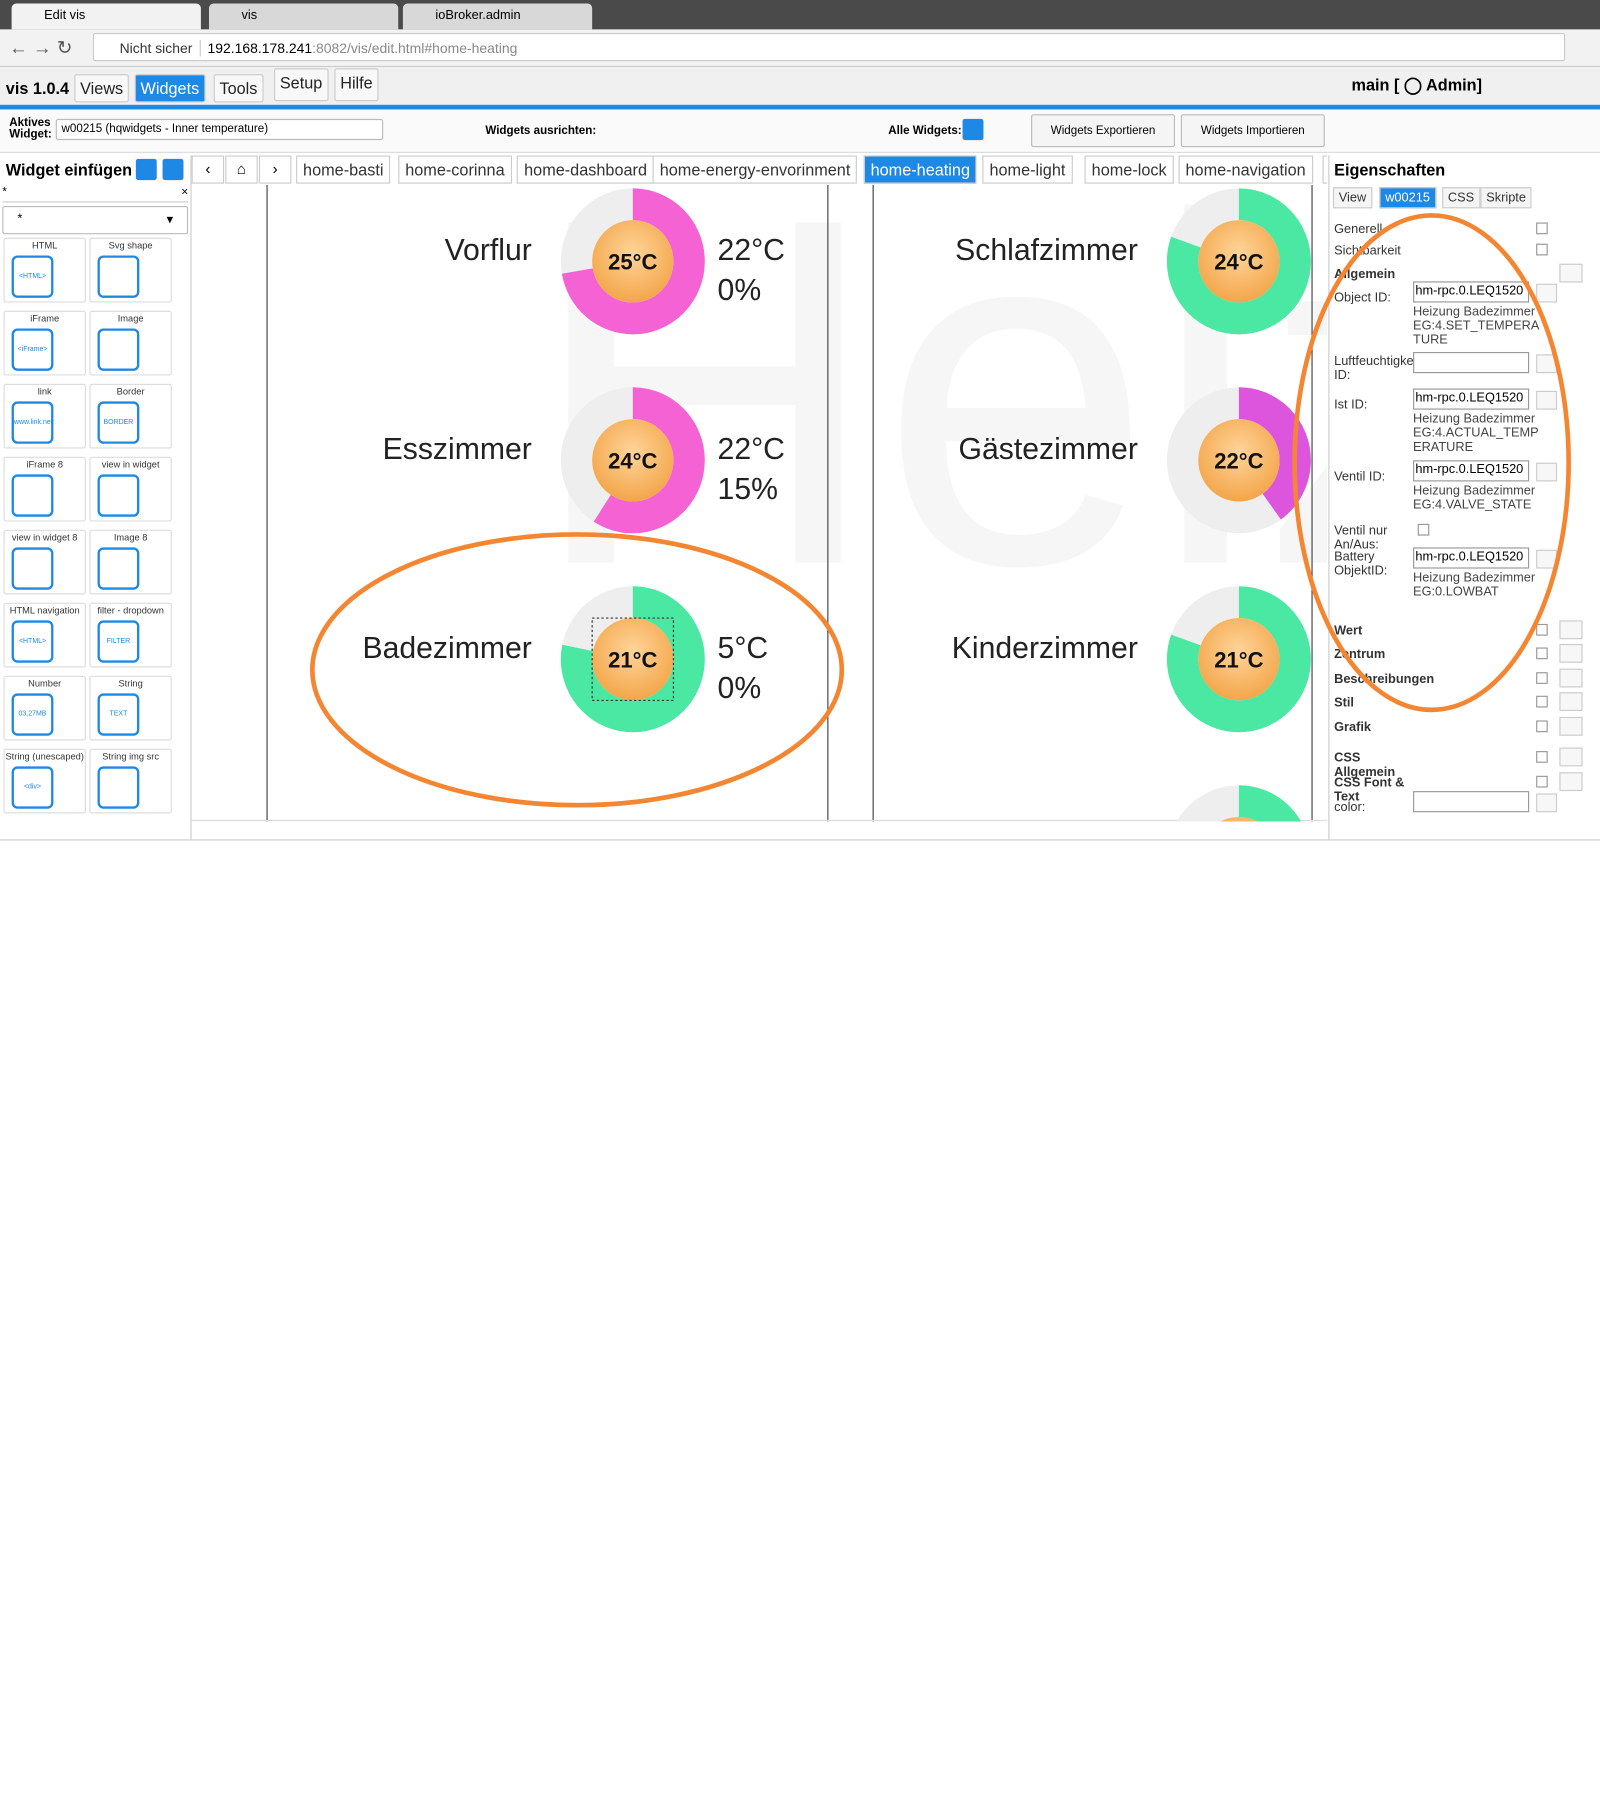 The image size is (1600, 1820). What do you see at coordinates (208, 169) in the screenshot?
I see `view-nav-button: ‹` at bounding box center [208, 169].